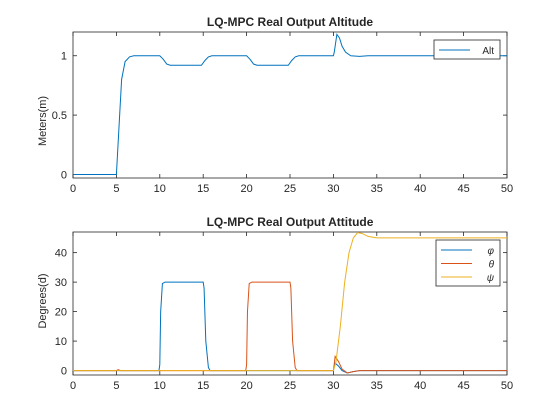 Image resolution: width=560 pixels, height=420 pixels. I want to click on altitude-legend: Alt, so click(467, 49).